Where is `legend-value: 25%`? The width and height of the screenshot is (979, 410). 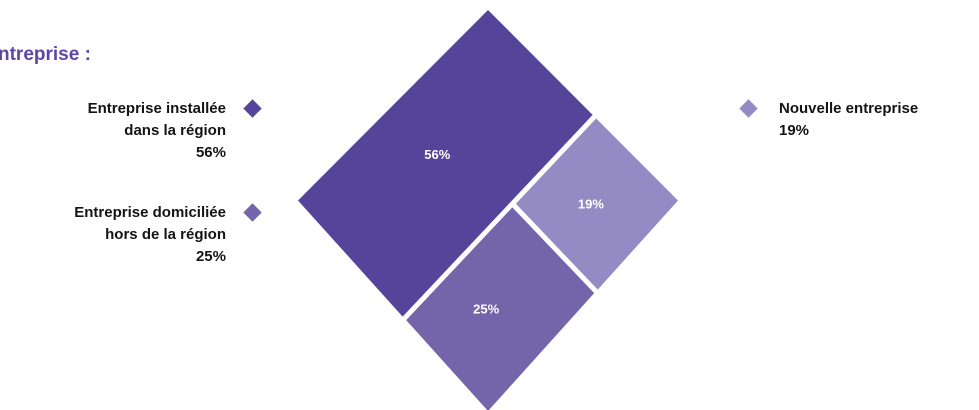
legend-value: 25% is located at coordinates (210, 256).